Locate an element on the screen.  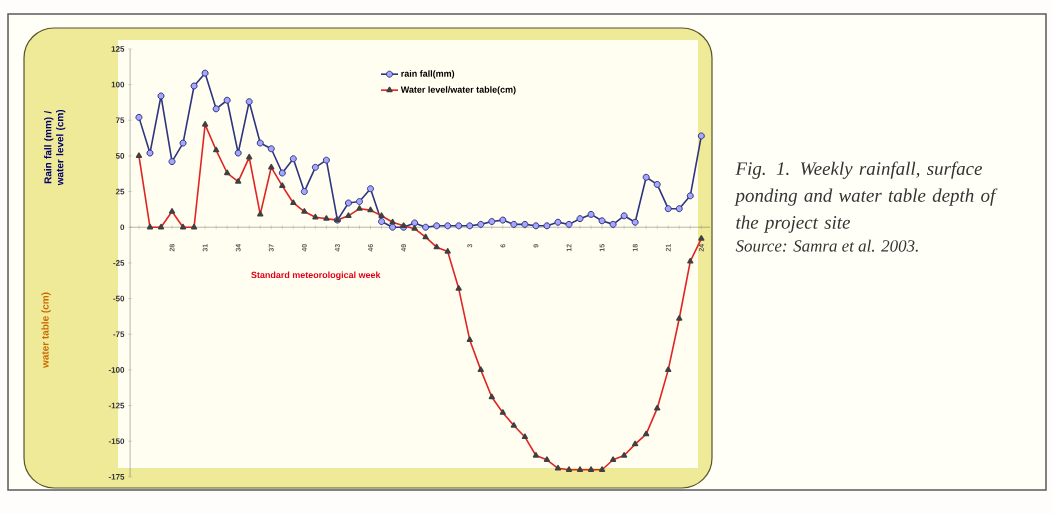
text: water table (cm) is located at coordinates (46, 330).